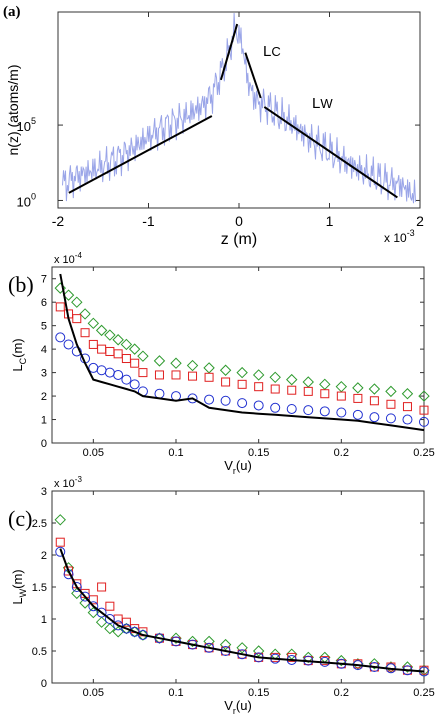  What do you see at coordinates (58, 221) in the screenshot?
I see `x-tick-label: -2` at bounding box center [58, 221].